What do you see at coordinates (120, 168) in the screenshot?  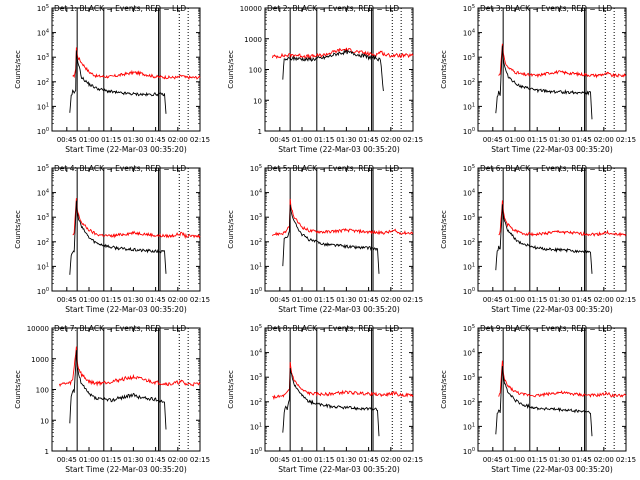 I see `panel-title: Det 4: BLACK = Events, RED = LLD` at bounding box center [120, 168].